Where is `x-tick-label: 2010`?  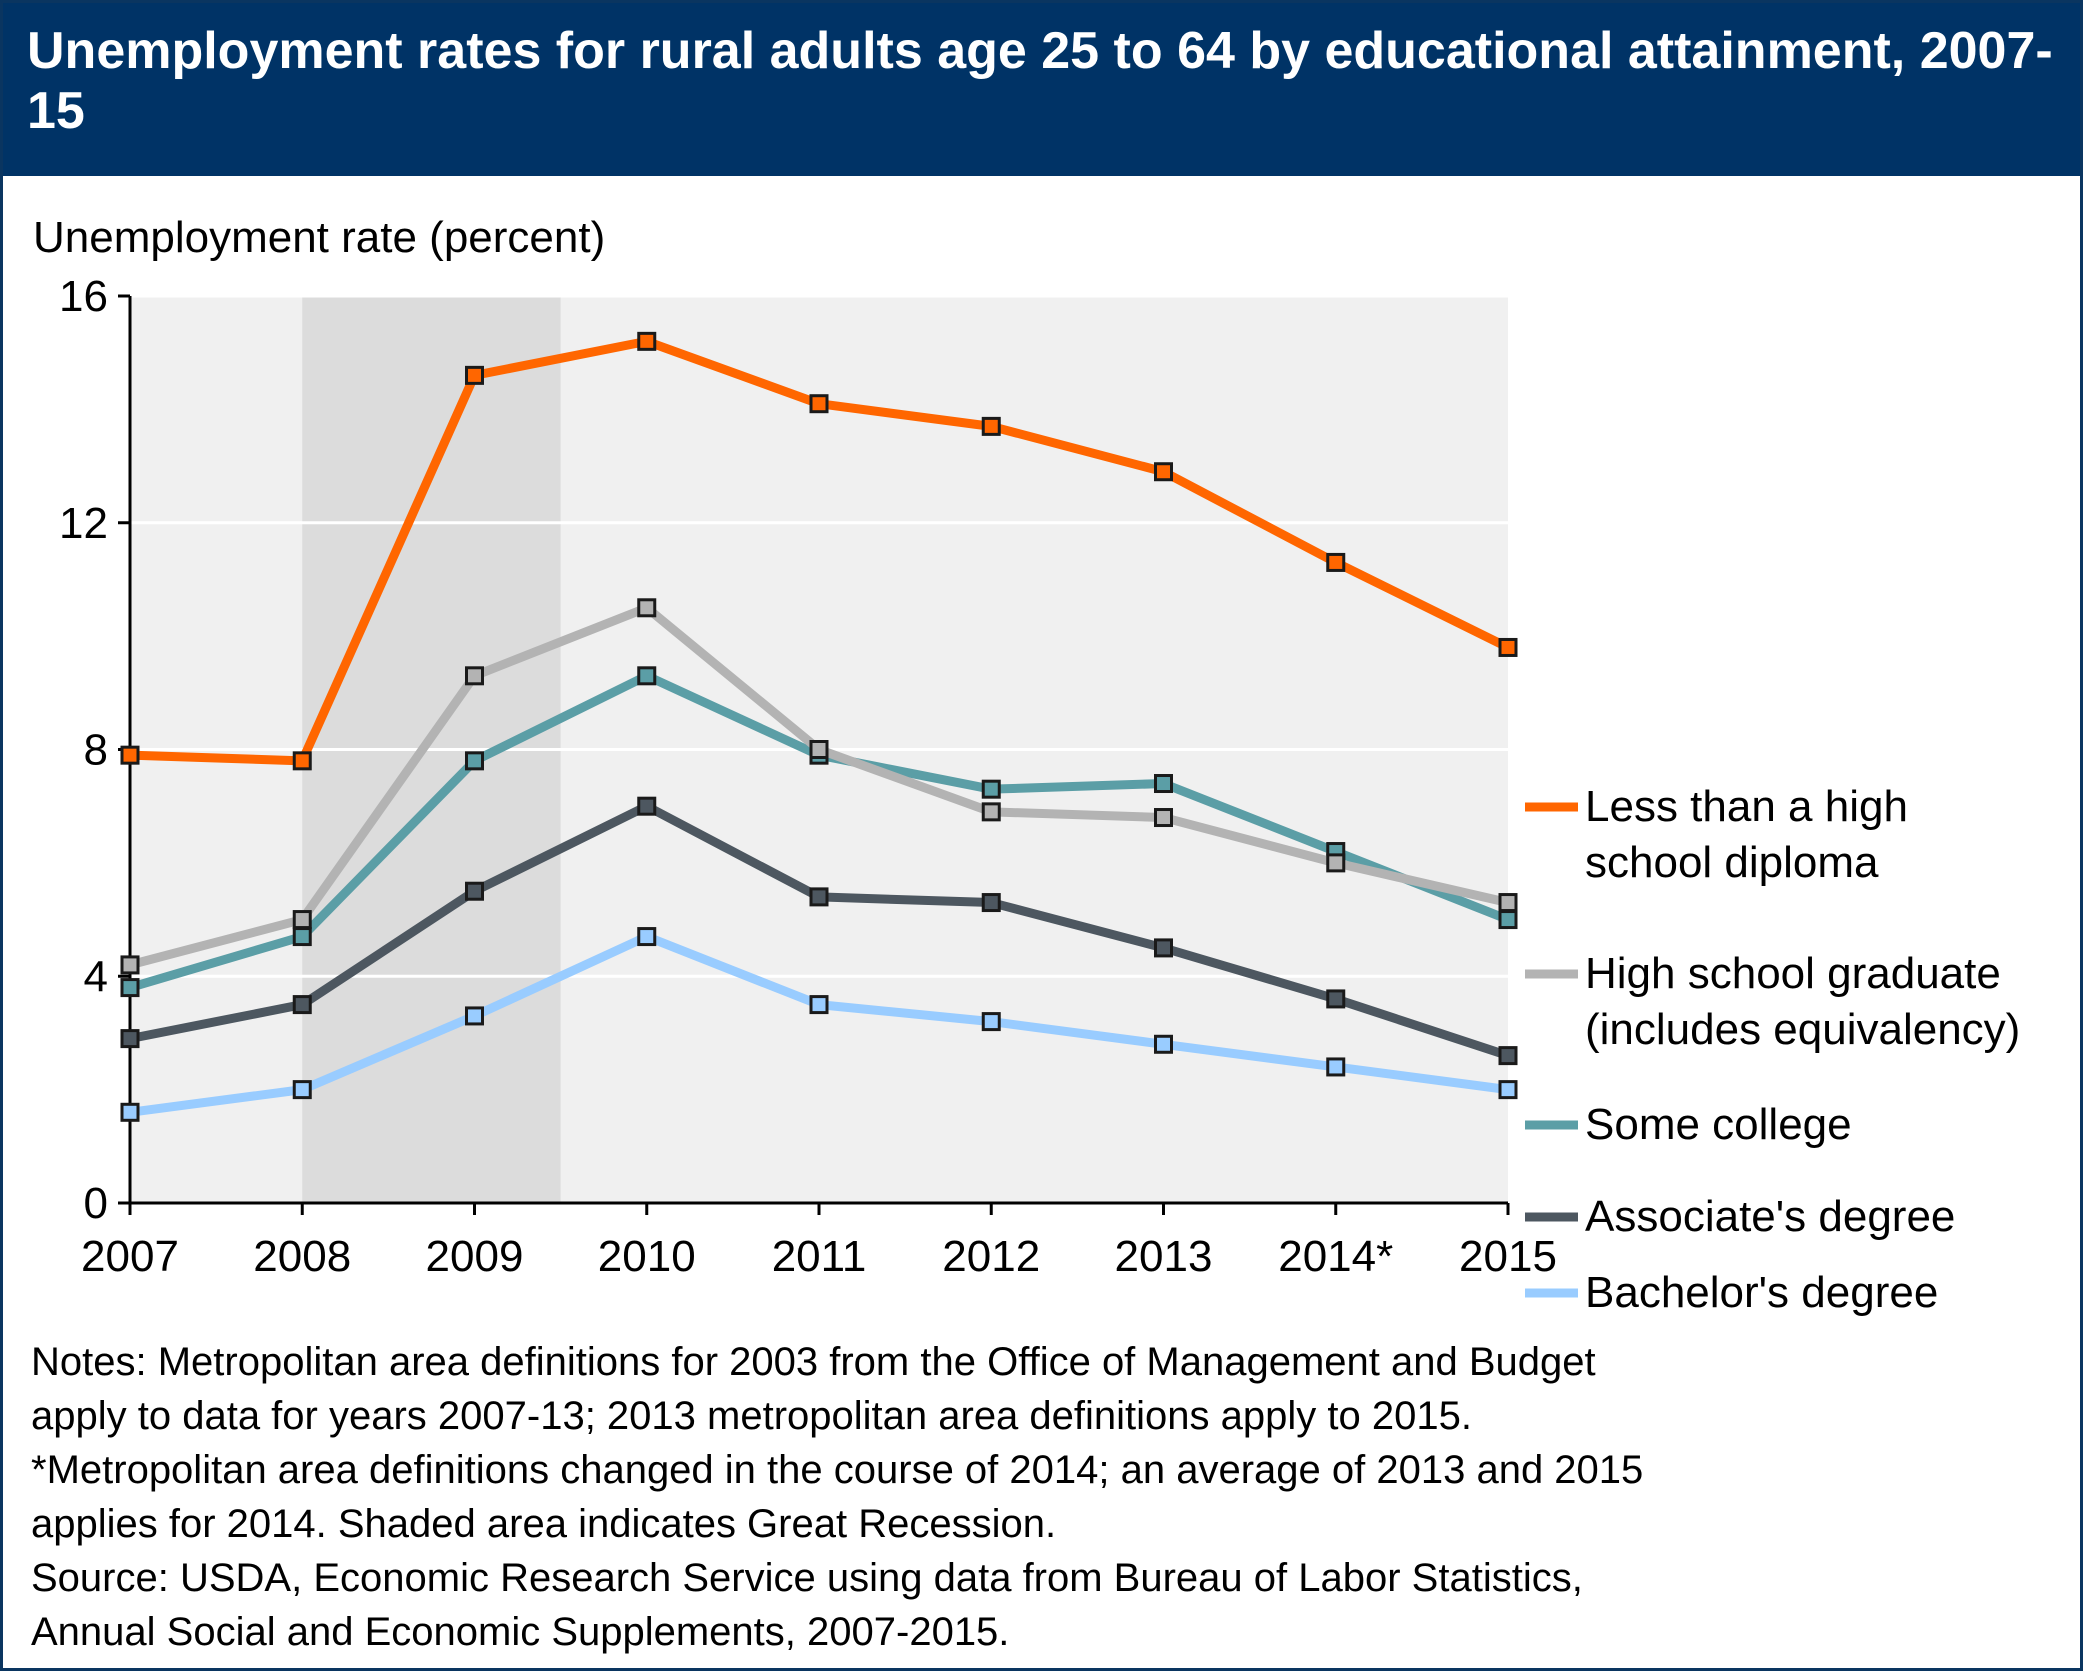 x-tick-label: 2010 is located at coordinates (647, 1256).